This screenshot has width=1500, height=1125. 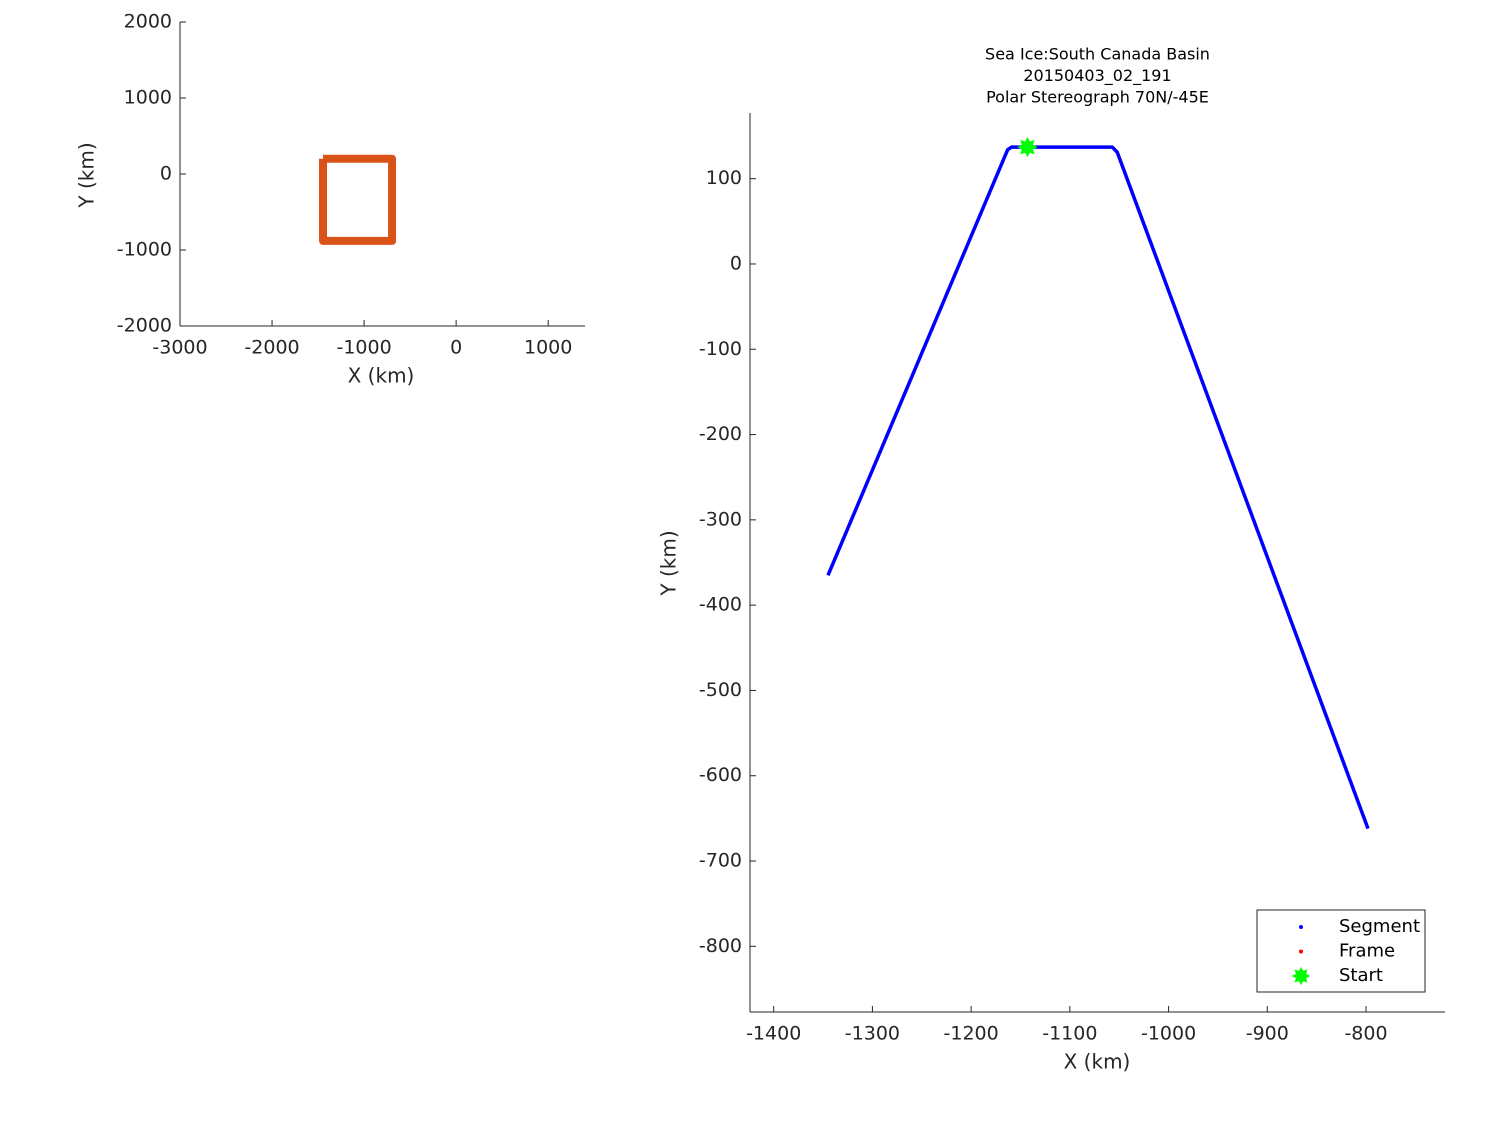 What do you see at coordinates (179, 348) in the screenshot?
I see `x-tick-label: -3000` at bounding box center [179, 348].